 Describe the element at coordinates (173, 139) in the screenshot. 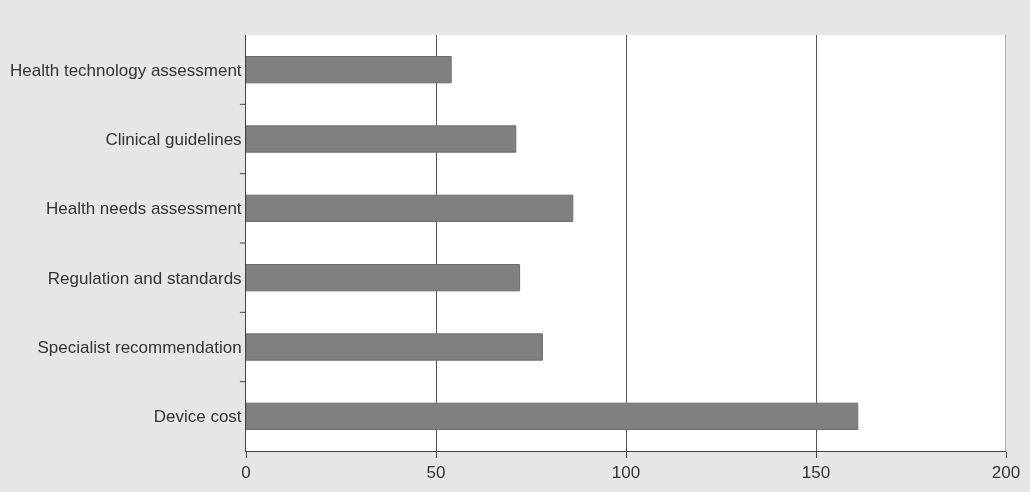

I see `y-tick-label: Clinical guidelines` at that location.